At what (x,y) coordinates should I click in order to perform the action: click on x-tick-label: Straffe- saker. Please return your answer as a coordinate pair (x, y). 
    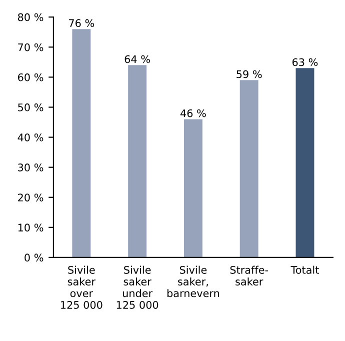
    Looking at the image, I should click on (249, 276).